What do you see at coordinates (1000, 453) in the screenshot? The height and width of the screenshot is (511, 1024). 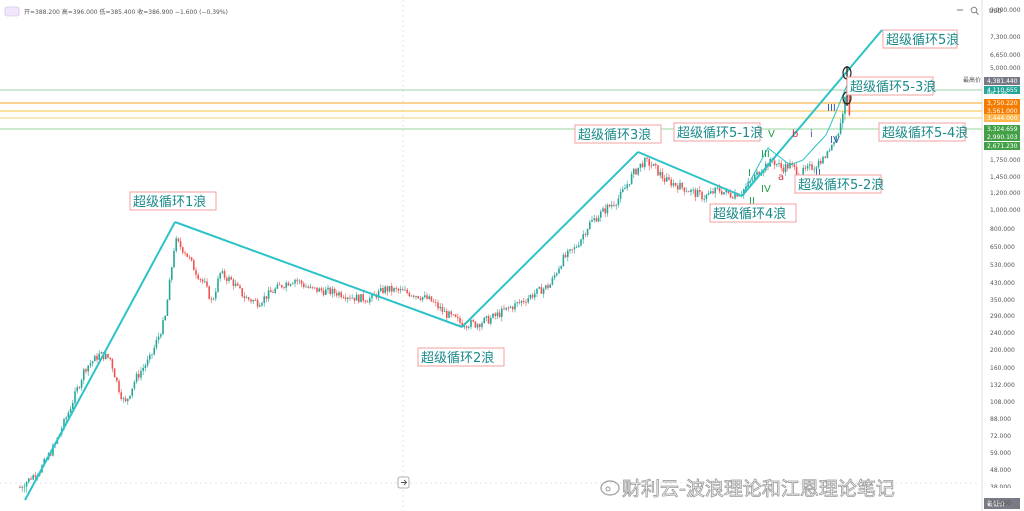 I see `price-tick-label: 59.000` at bounding box center [1000, 453].